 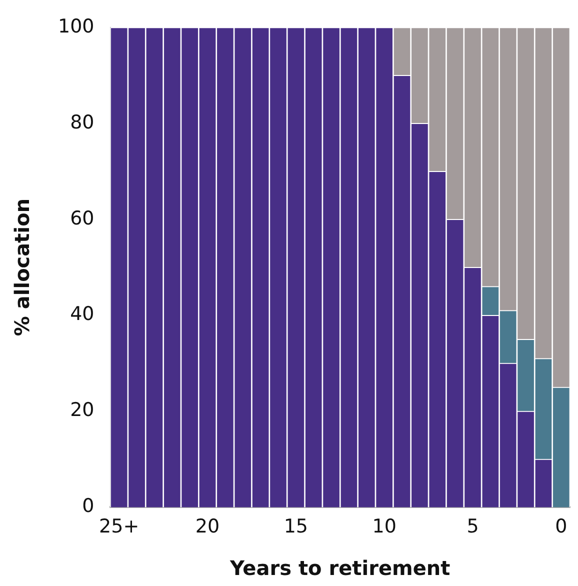 What do you see at coordinates (82, 122) in the screenshot?
I see `y-tick-label: 80` at bounding box center [82, 122].